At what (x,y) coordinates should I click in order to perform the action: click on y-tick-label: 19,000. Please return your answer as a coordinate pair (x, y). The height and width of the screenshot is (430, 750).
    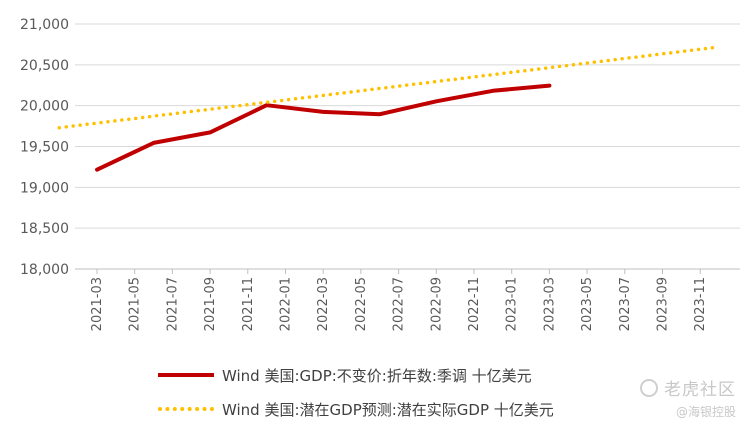
    Looking at the image, I should click on (44, 188).